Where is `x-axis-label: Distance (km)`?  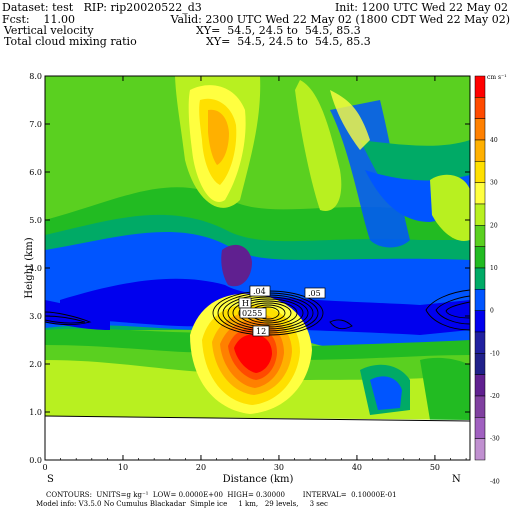
x-axis-label: Distance (km) is located at coordinates (258, 479).